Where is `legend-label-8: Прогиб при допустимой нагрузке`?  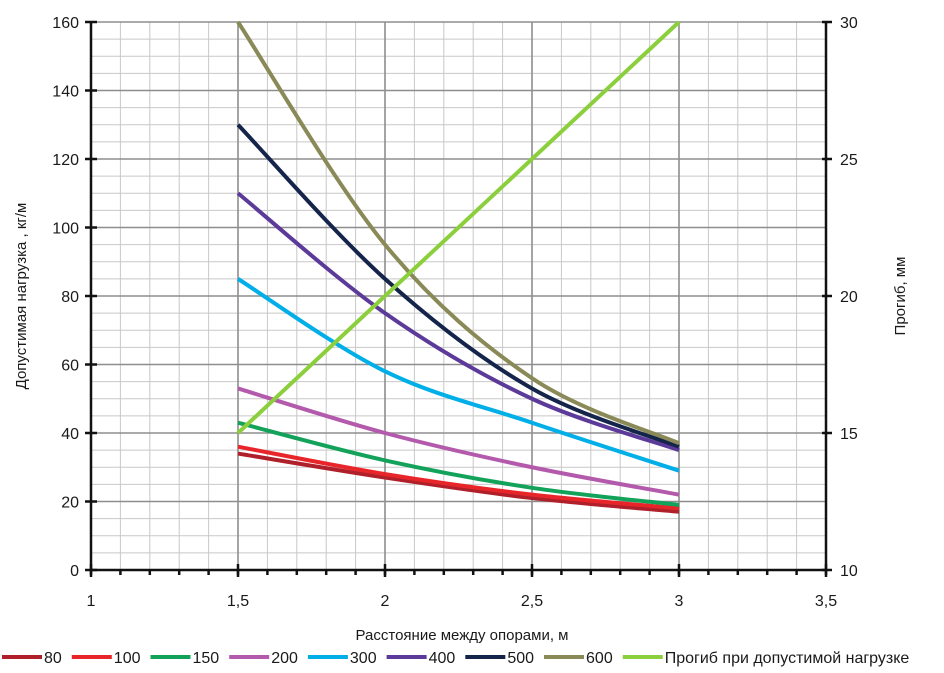
legend-label-8: Прогиб при допустимой нагрузке is located at coordinates (787, 658).